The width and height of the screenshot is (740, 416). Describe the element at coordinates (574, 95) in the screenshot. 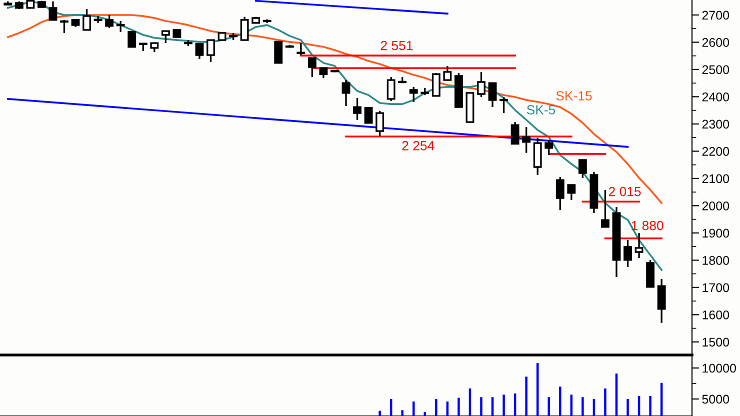

I see `series-label: SK-15` at that location.